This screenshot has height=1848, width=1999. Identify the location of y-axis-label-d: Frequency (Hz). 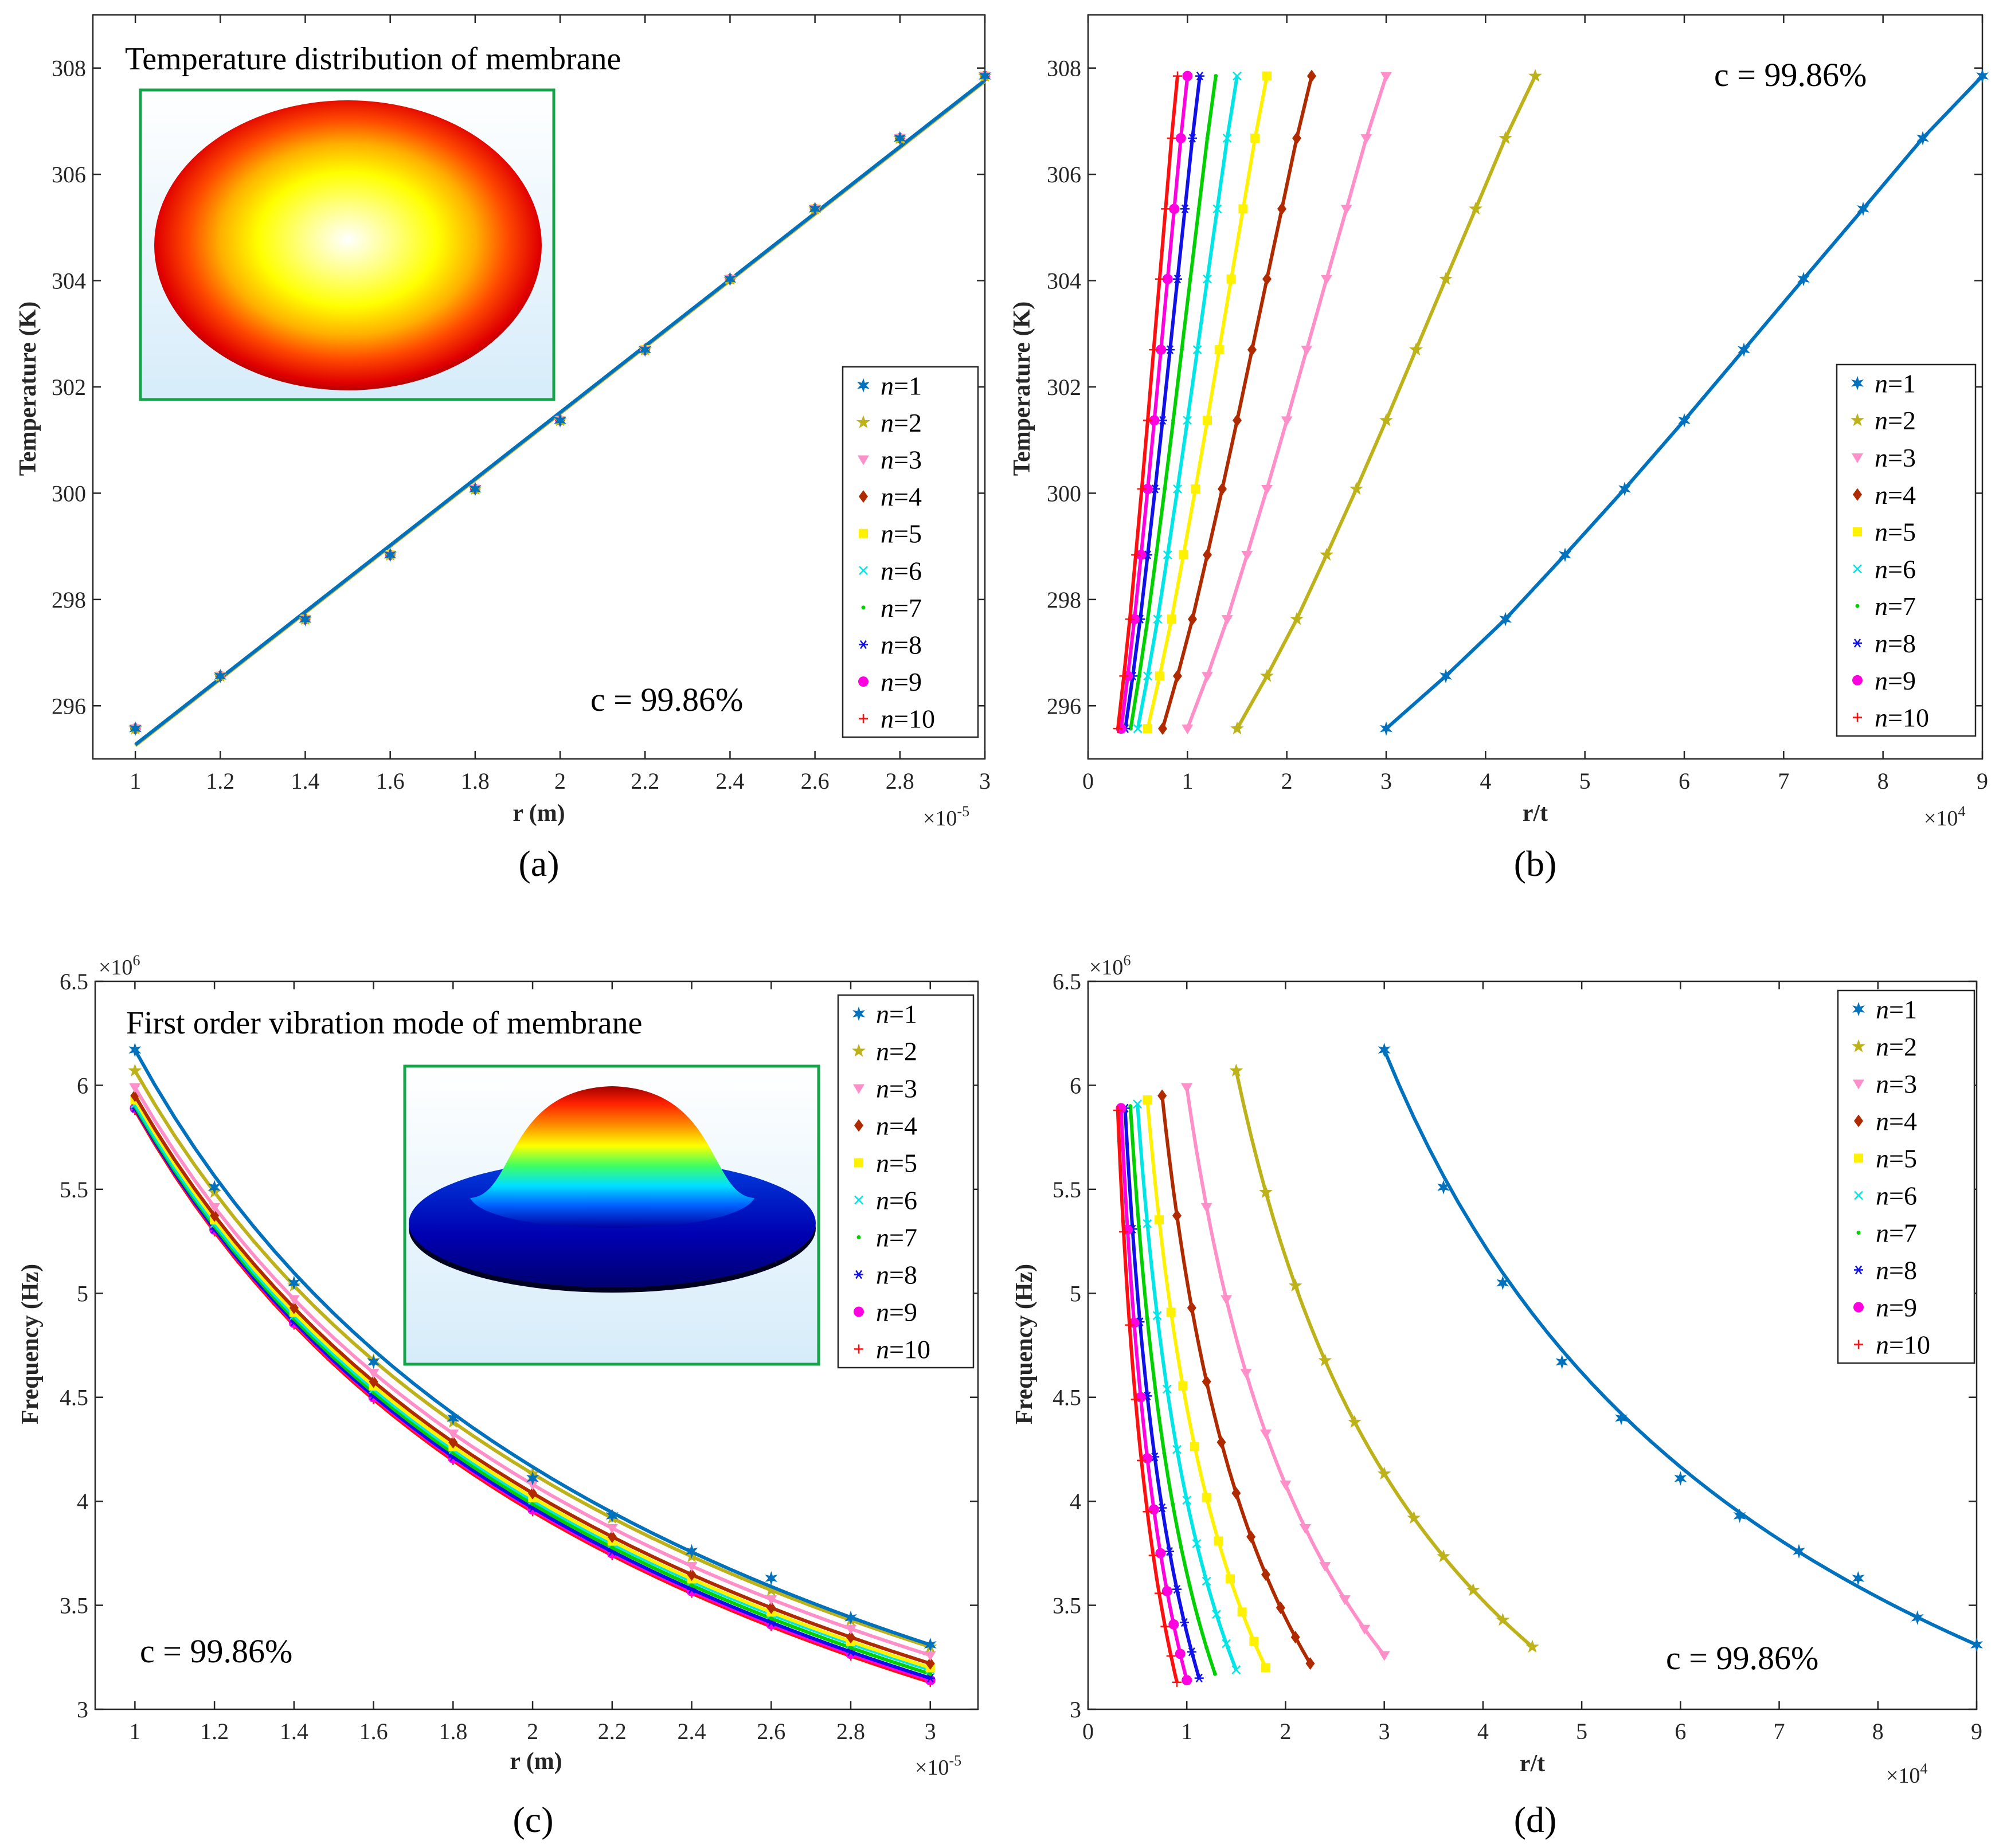
(1025, 1344).